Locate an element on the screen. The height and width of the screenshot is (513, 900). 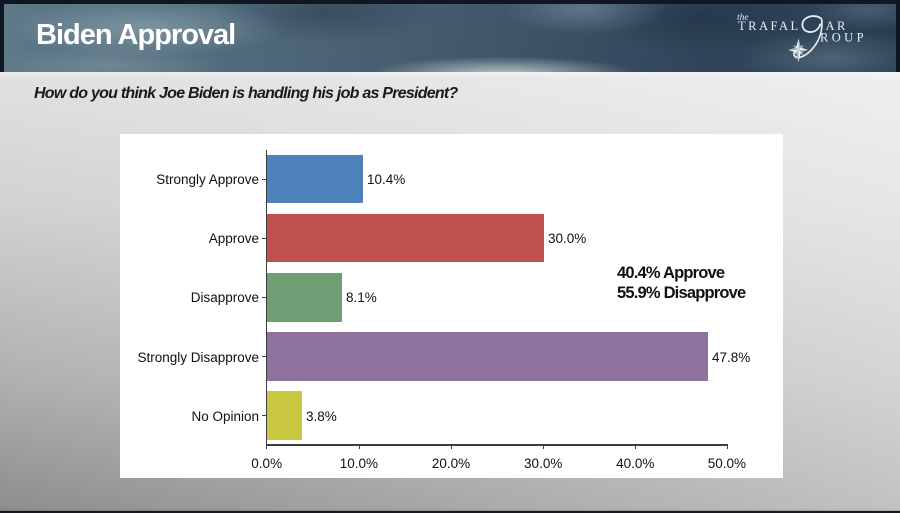
svg-text: the is located at coordinates (743, 18).